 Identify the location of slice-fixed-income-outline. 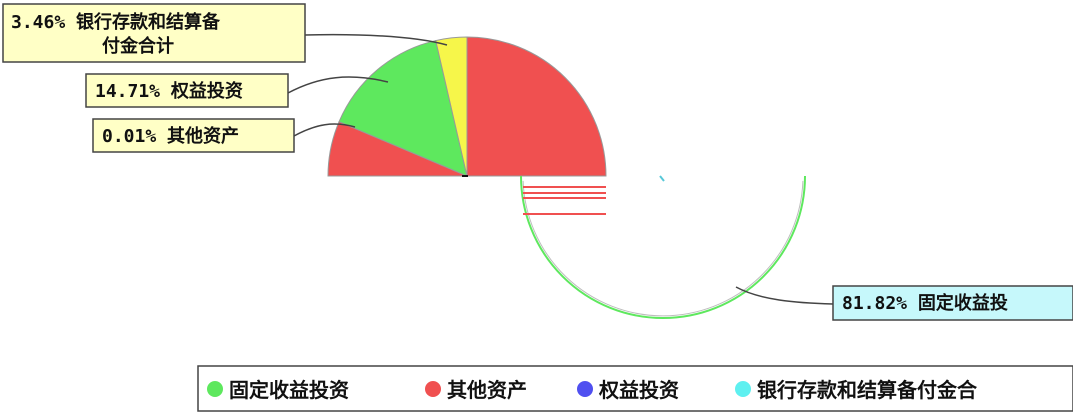
(663, 247).